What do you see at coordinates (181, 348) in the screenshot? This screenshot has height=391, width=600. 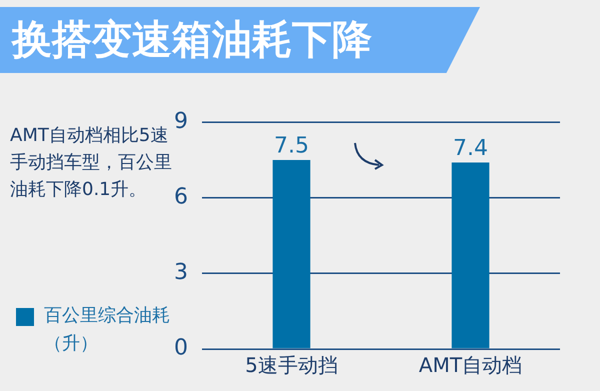 I see `y-tick-label: 0` at bounding box center [181, 348].